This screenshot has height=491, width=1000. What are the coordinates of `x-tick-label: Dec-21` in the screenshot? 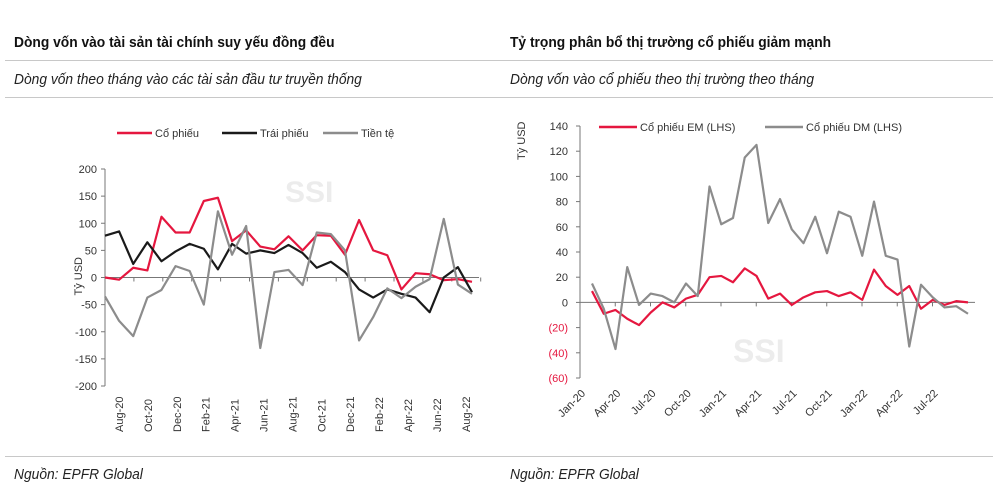 It's located at (351, 414).